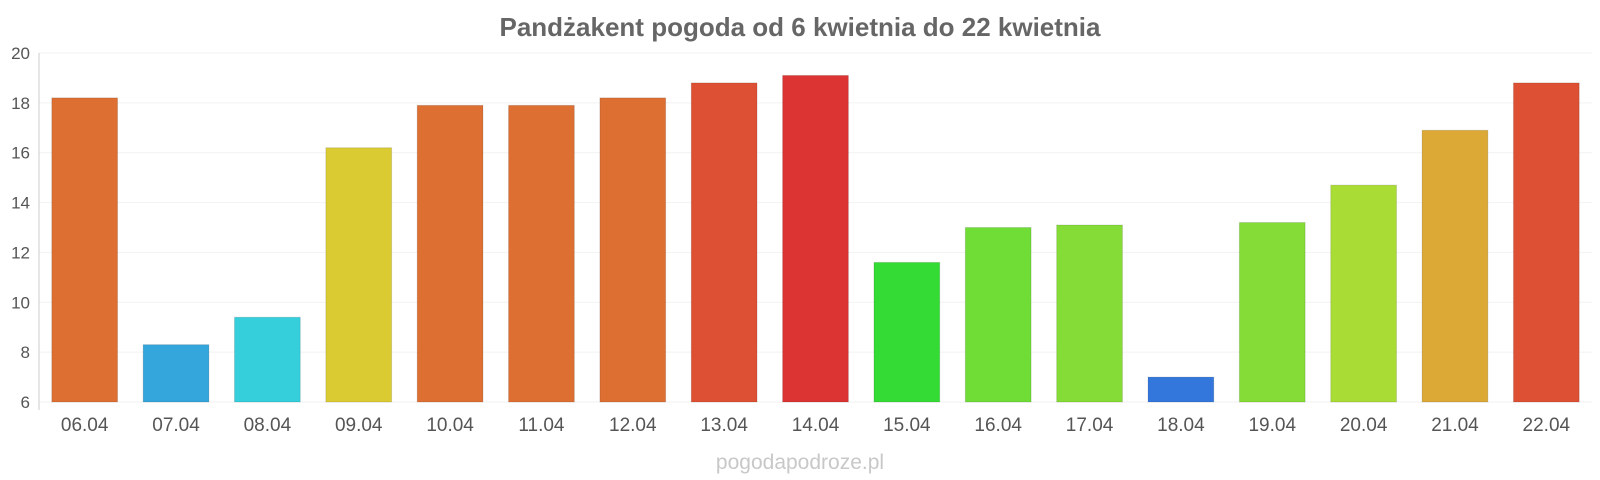 The width and height of the screenshot is (1600, 480). Describe the element at coordinates (267, 359) in the screenshot. I see `bar-08.04` at that location.